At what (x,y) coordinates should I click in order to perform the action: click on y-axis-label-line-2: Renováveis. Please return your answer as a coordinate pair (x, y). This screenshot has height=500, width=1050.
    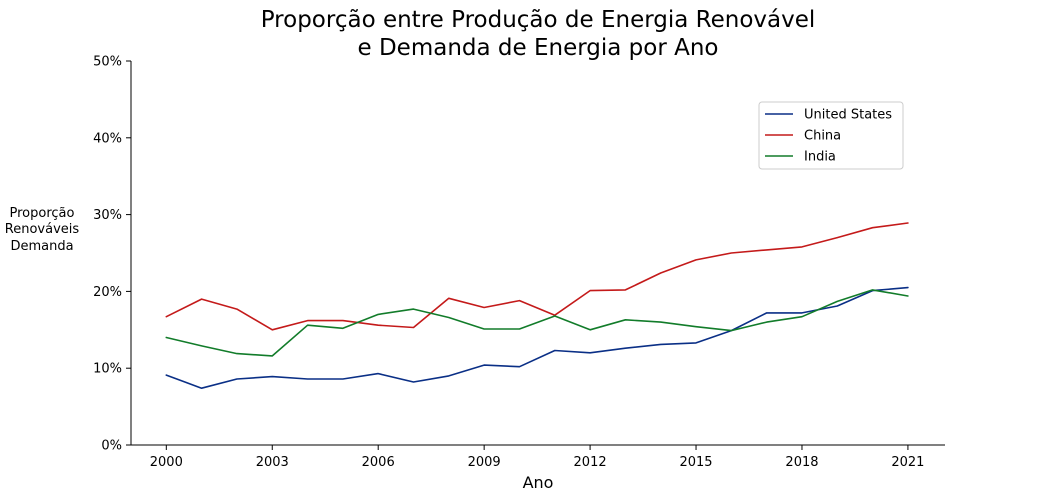
    Looking at the image, I should click on (42, 229).